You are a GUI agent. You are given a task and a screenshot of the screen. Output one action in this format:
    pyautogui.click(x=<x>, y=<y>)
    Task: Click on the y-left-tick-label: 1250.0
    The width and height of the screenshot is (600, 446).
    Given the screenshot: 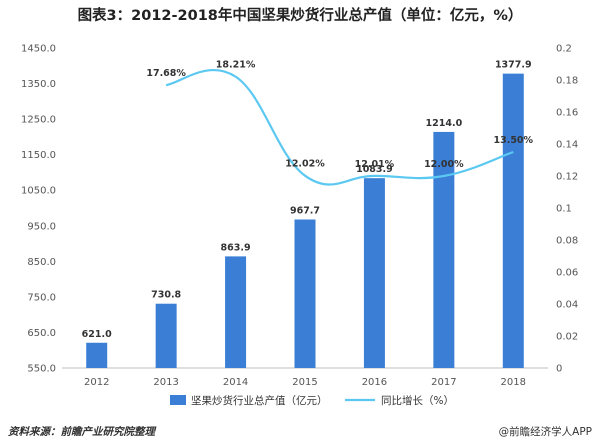 What is the action you would take?
    pyautogui.click(x=38, y=120)
    